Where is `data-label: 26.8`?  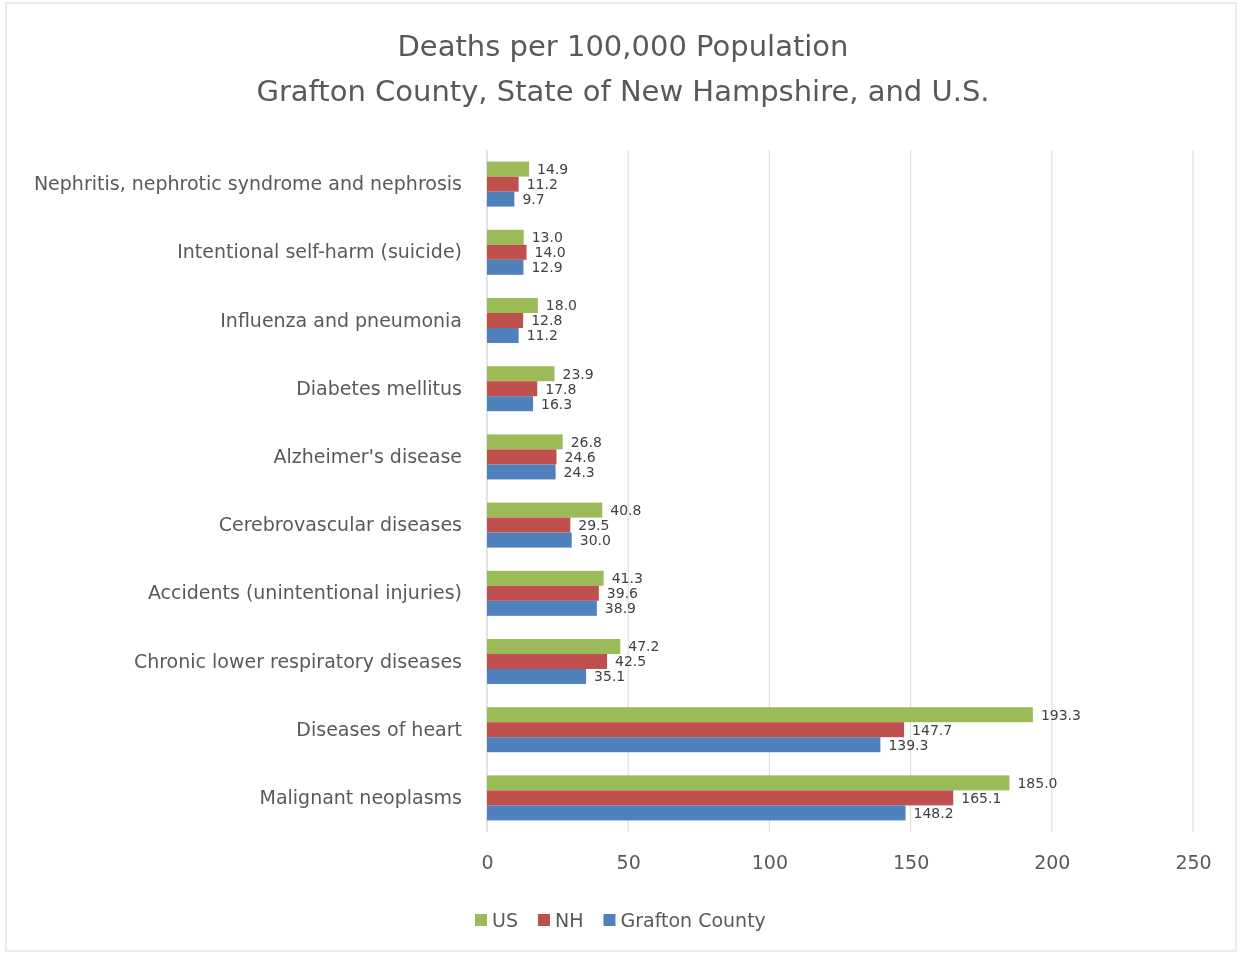
data-label: 26.8 is located at coordinates (586, 441).